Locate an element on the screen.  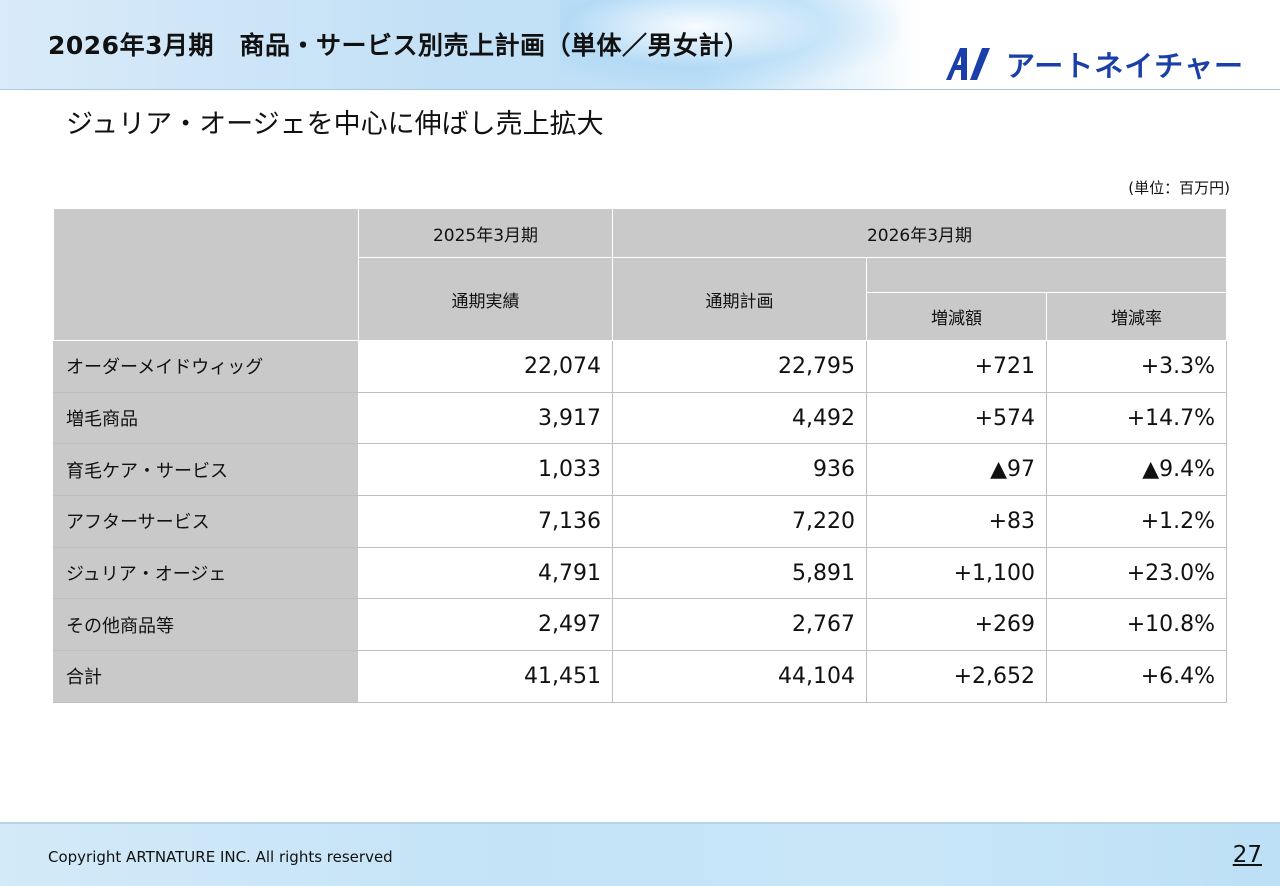
cell-diff: +2,652 is located at coordinates (956, 676).